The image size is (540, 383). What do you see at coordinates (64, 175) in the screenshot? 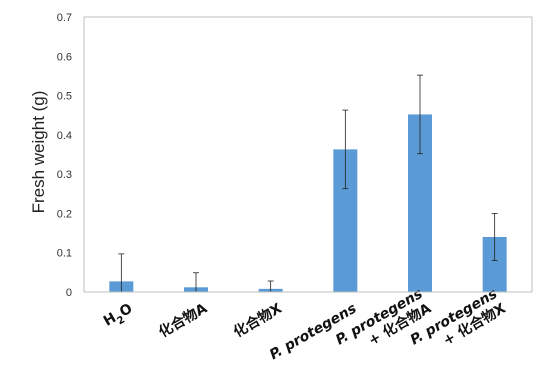
I see `y-tick-label: 0.3` at bounding box center [64, 175].